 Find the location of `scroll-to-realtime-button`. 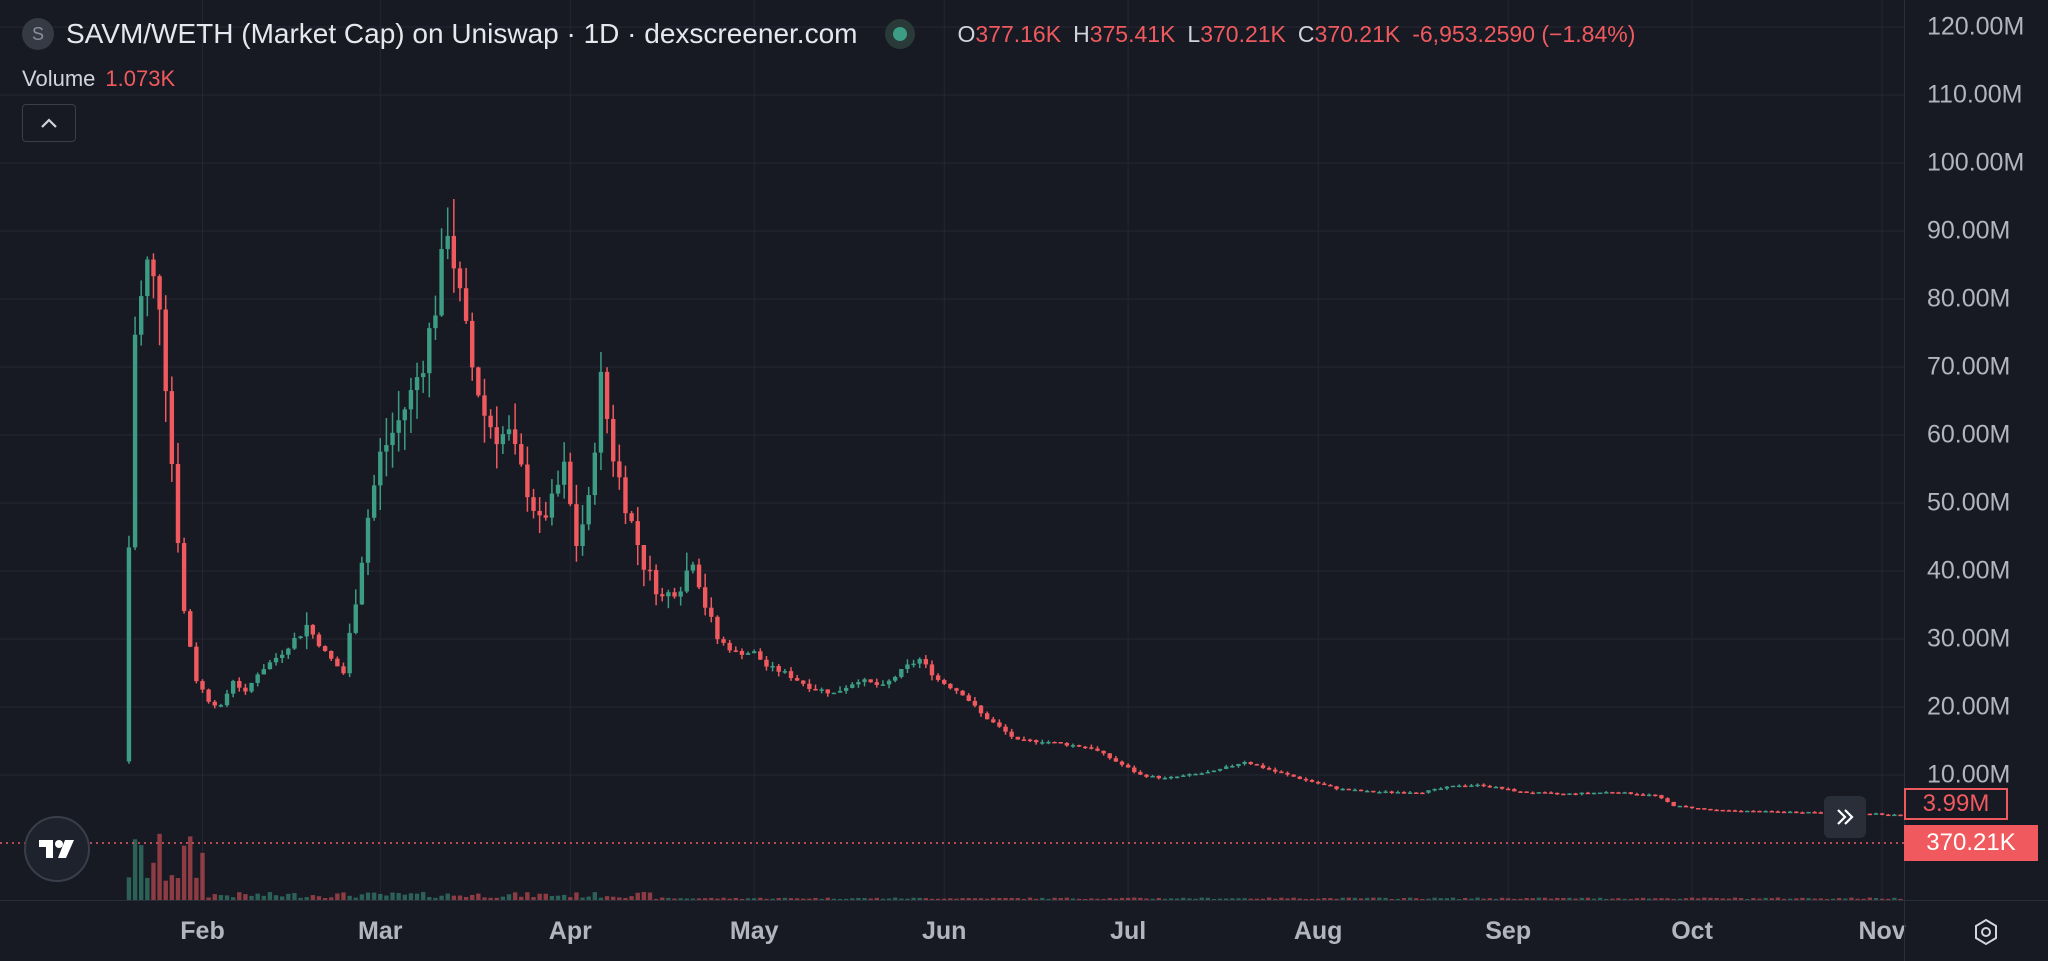

scroll-to-realtime-button is located at coordinates (1845, 817).